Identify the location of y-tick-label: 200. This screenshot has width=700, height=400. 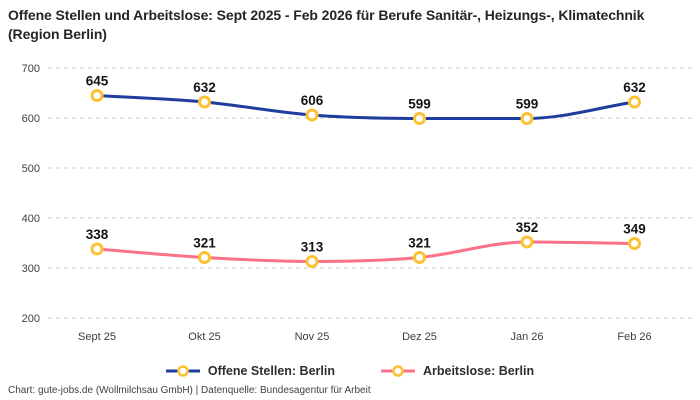
(31, 319).